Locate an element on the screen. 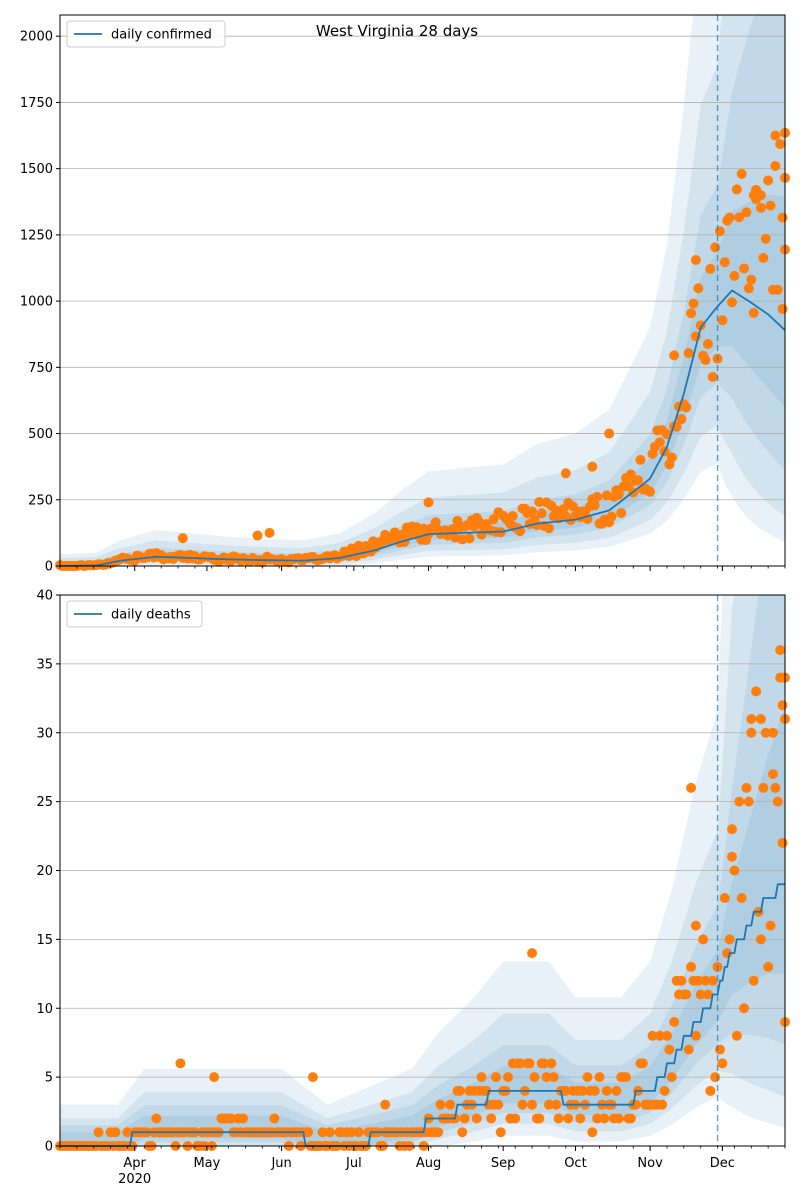  month-tick-labels: Apr May Jun Jul Aug Sep Oct Nov Dec is located at coordinates (429, 1163).